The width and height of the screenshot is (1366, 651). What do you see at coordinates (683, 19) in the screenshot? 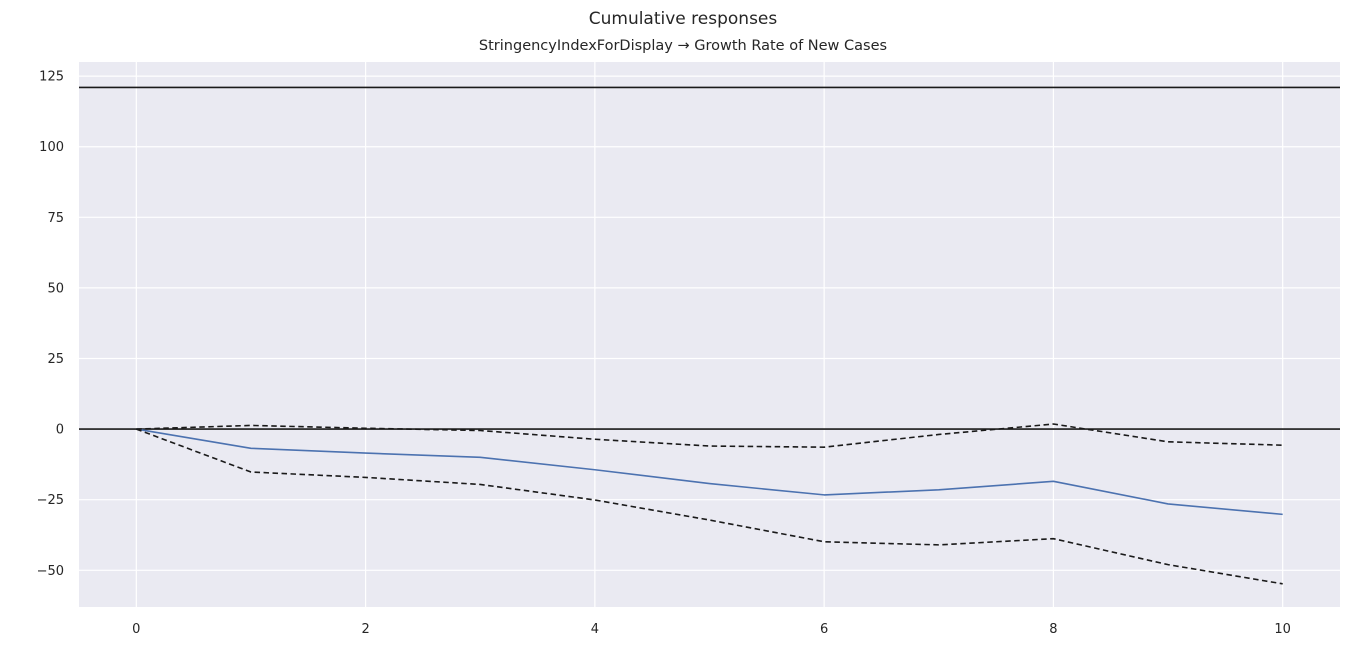
I see `chart-suptitle: Cumulative responses` at bounding box center [683, 19].